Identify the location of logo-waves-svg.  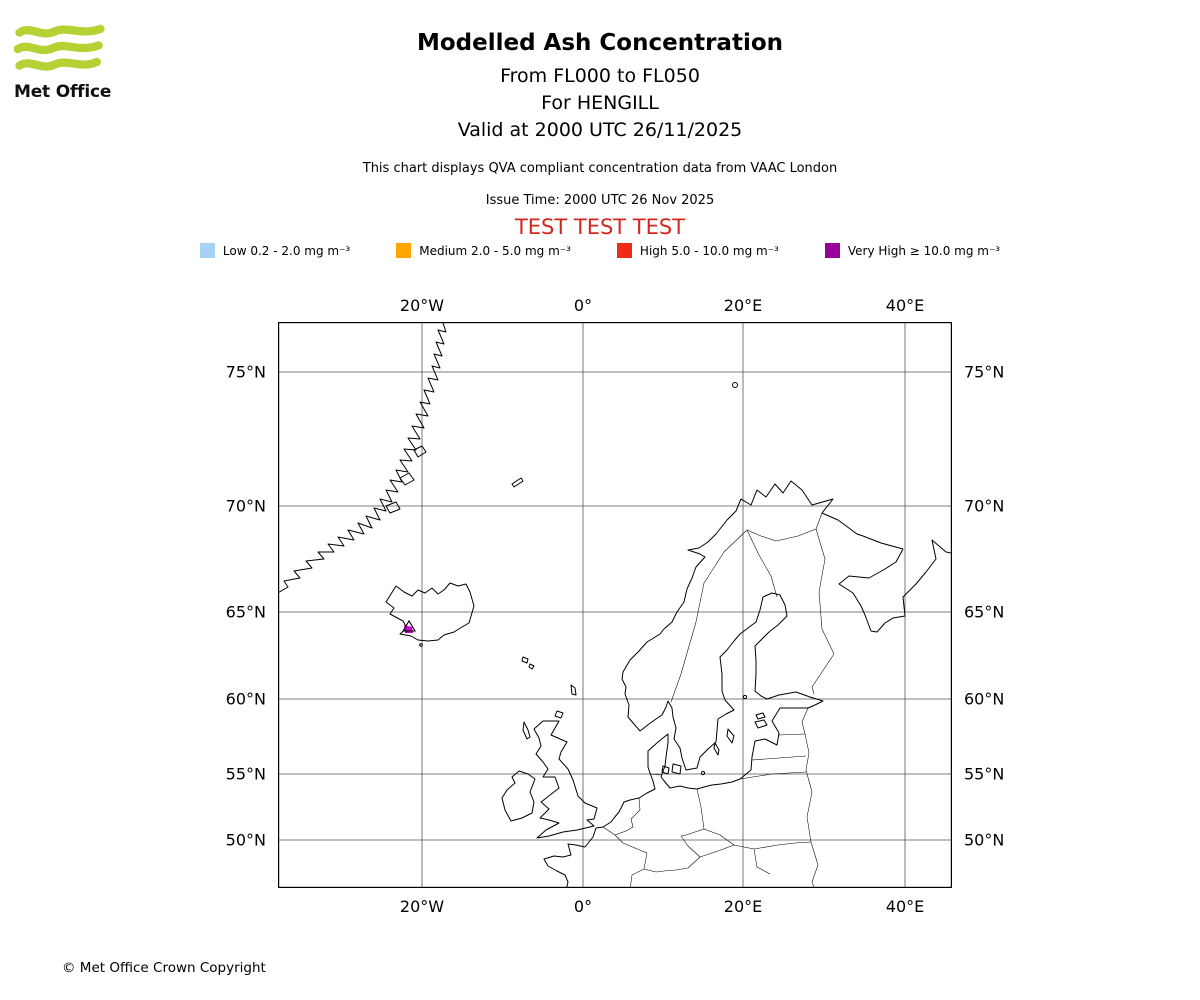
(59, 47).